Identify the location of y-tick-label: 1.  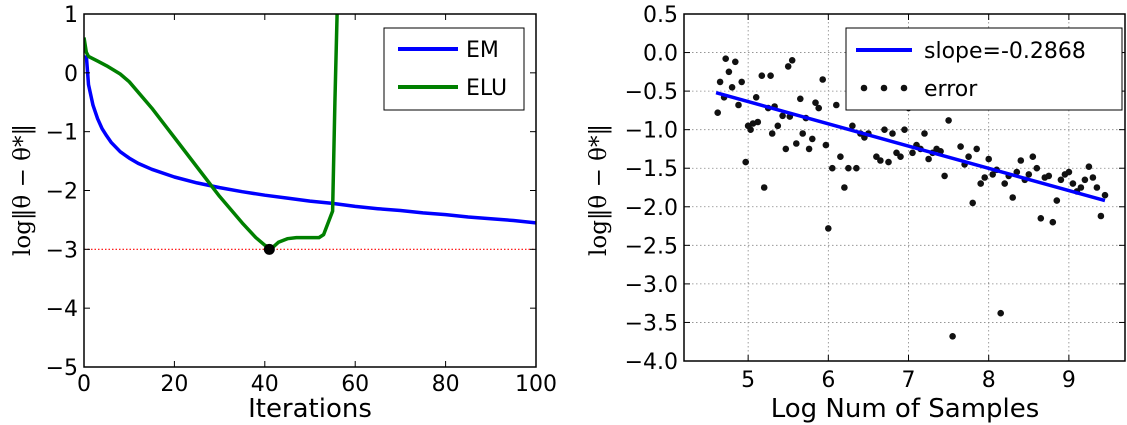
(71, 15).